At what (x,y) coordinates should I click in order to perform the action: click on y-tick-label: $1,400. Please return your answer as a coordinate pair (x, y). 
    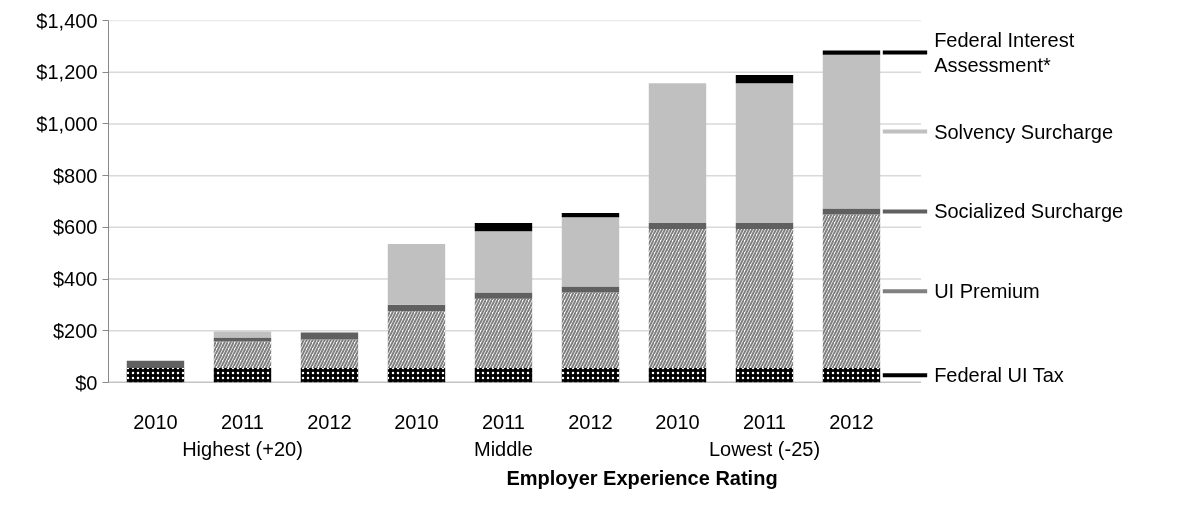
    Looking at the image, I should click on (67, 20).